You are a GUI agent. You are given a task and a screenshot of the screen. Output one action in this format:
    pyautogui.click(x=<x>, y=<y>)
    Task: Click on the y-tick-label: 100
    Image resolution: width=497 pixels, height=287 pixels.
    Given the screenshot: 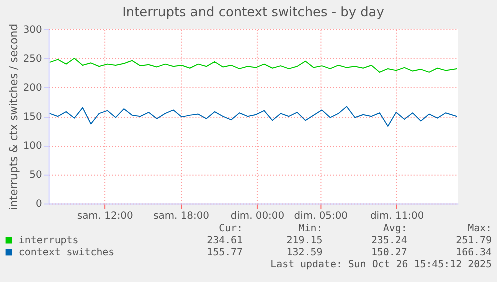 What is the action you would take?
    pyautogui.click(x=32, y=146)
    